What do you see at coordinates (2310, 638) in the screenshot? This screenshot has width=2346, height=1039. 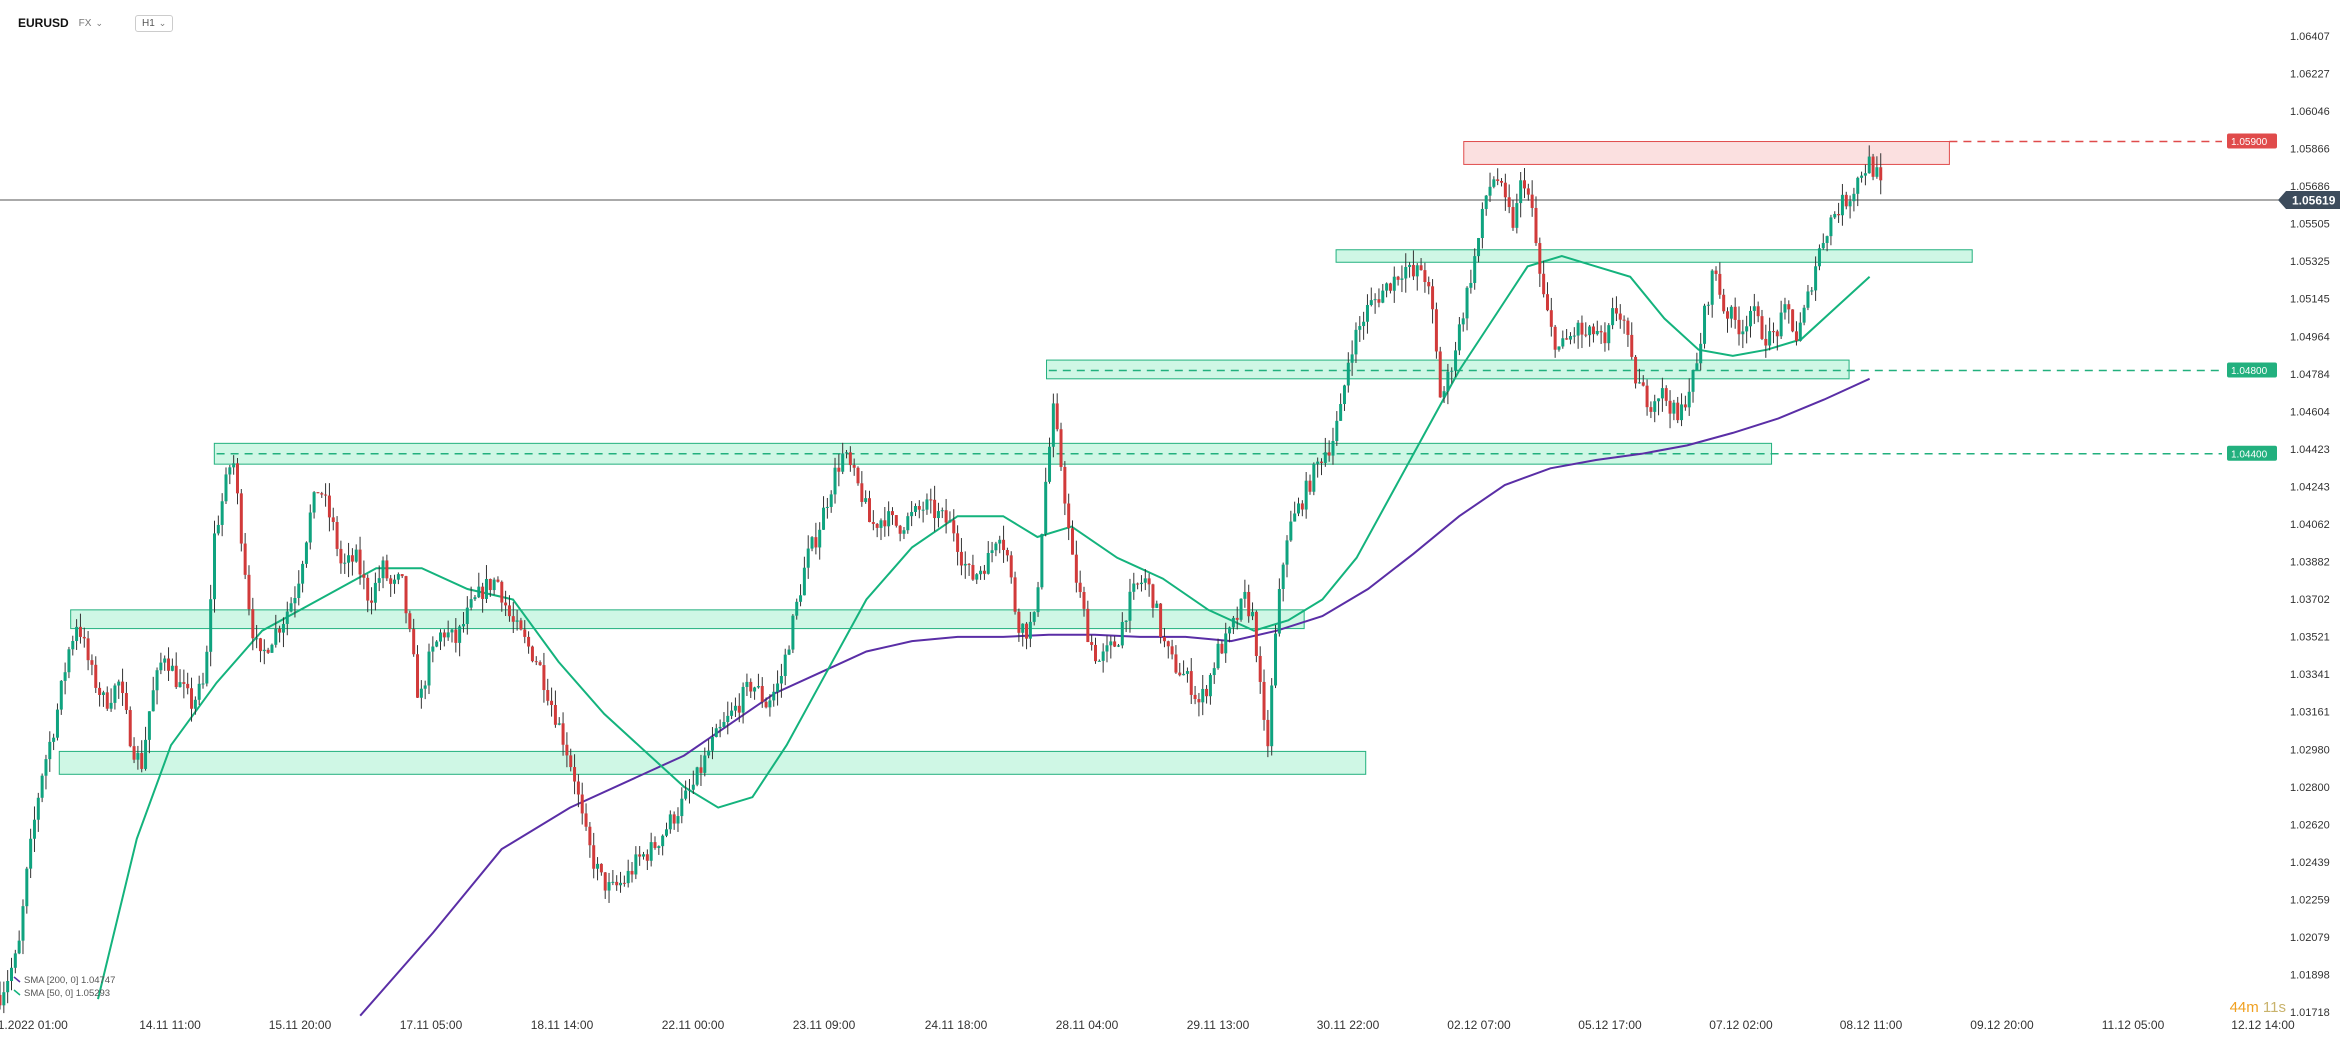 I see `y-tick-label: 1.03521` at bounding box center [2310, 638].